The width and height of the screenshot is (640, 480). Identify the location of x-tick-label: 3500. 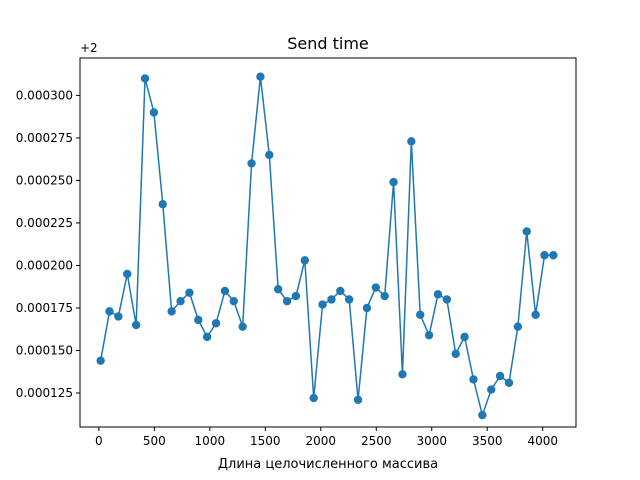
(487, 441).